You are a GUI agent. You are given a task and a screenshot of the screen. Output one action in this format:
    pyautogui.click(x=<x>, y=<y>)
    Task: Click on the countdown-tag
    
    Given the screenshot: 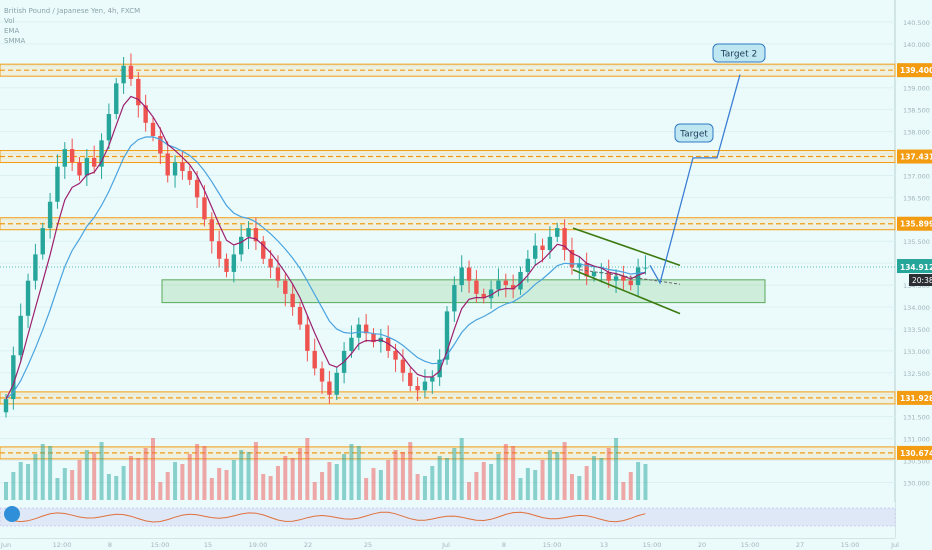 What is the action you would take?
    pyautogui.click(x=920, y=280)
    